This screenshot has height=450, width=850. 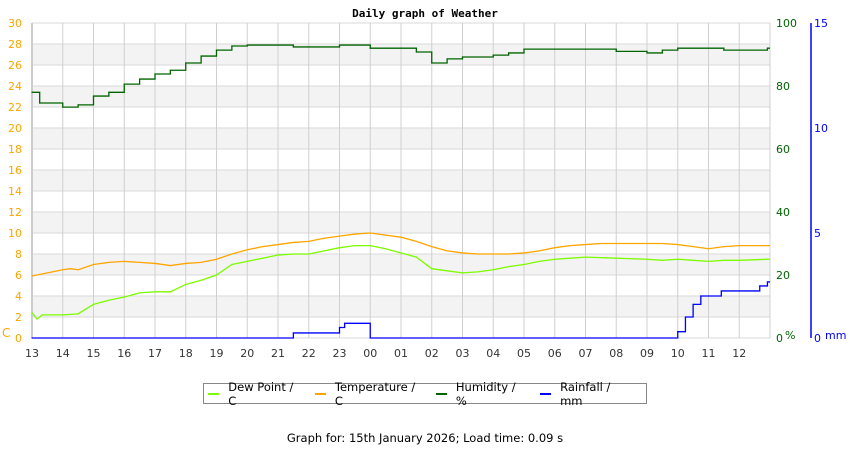 What do you see at coordinates (155, 353) in the screenshot?
I see `x-tick-label: 17` at bounding box center [155, 353].